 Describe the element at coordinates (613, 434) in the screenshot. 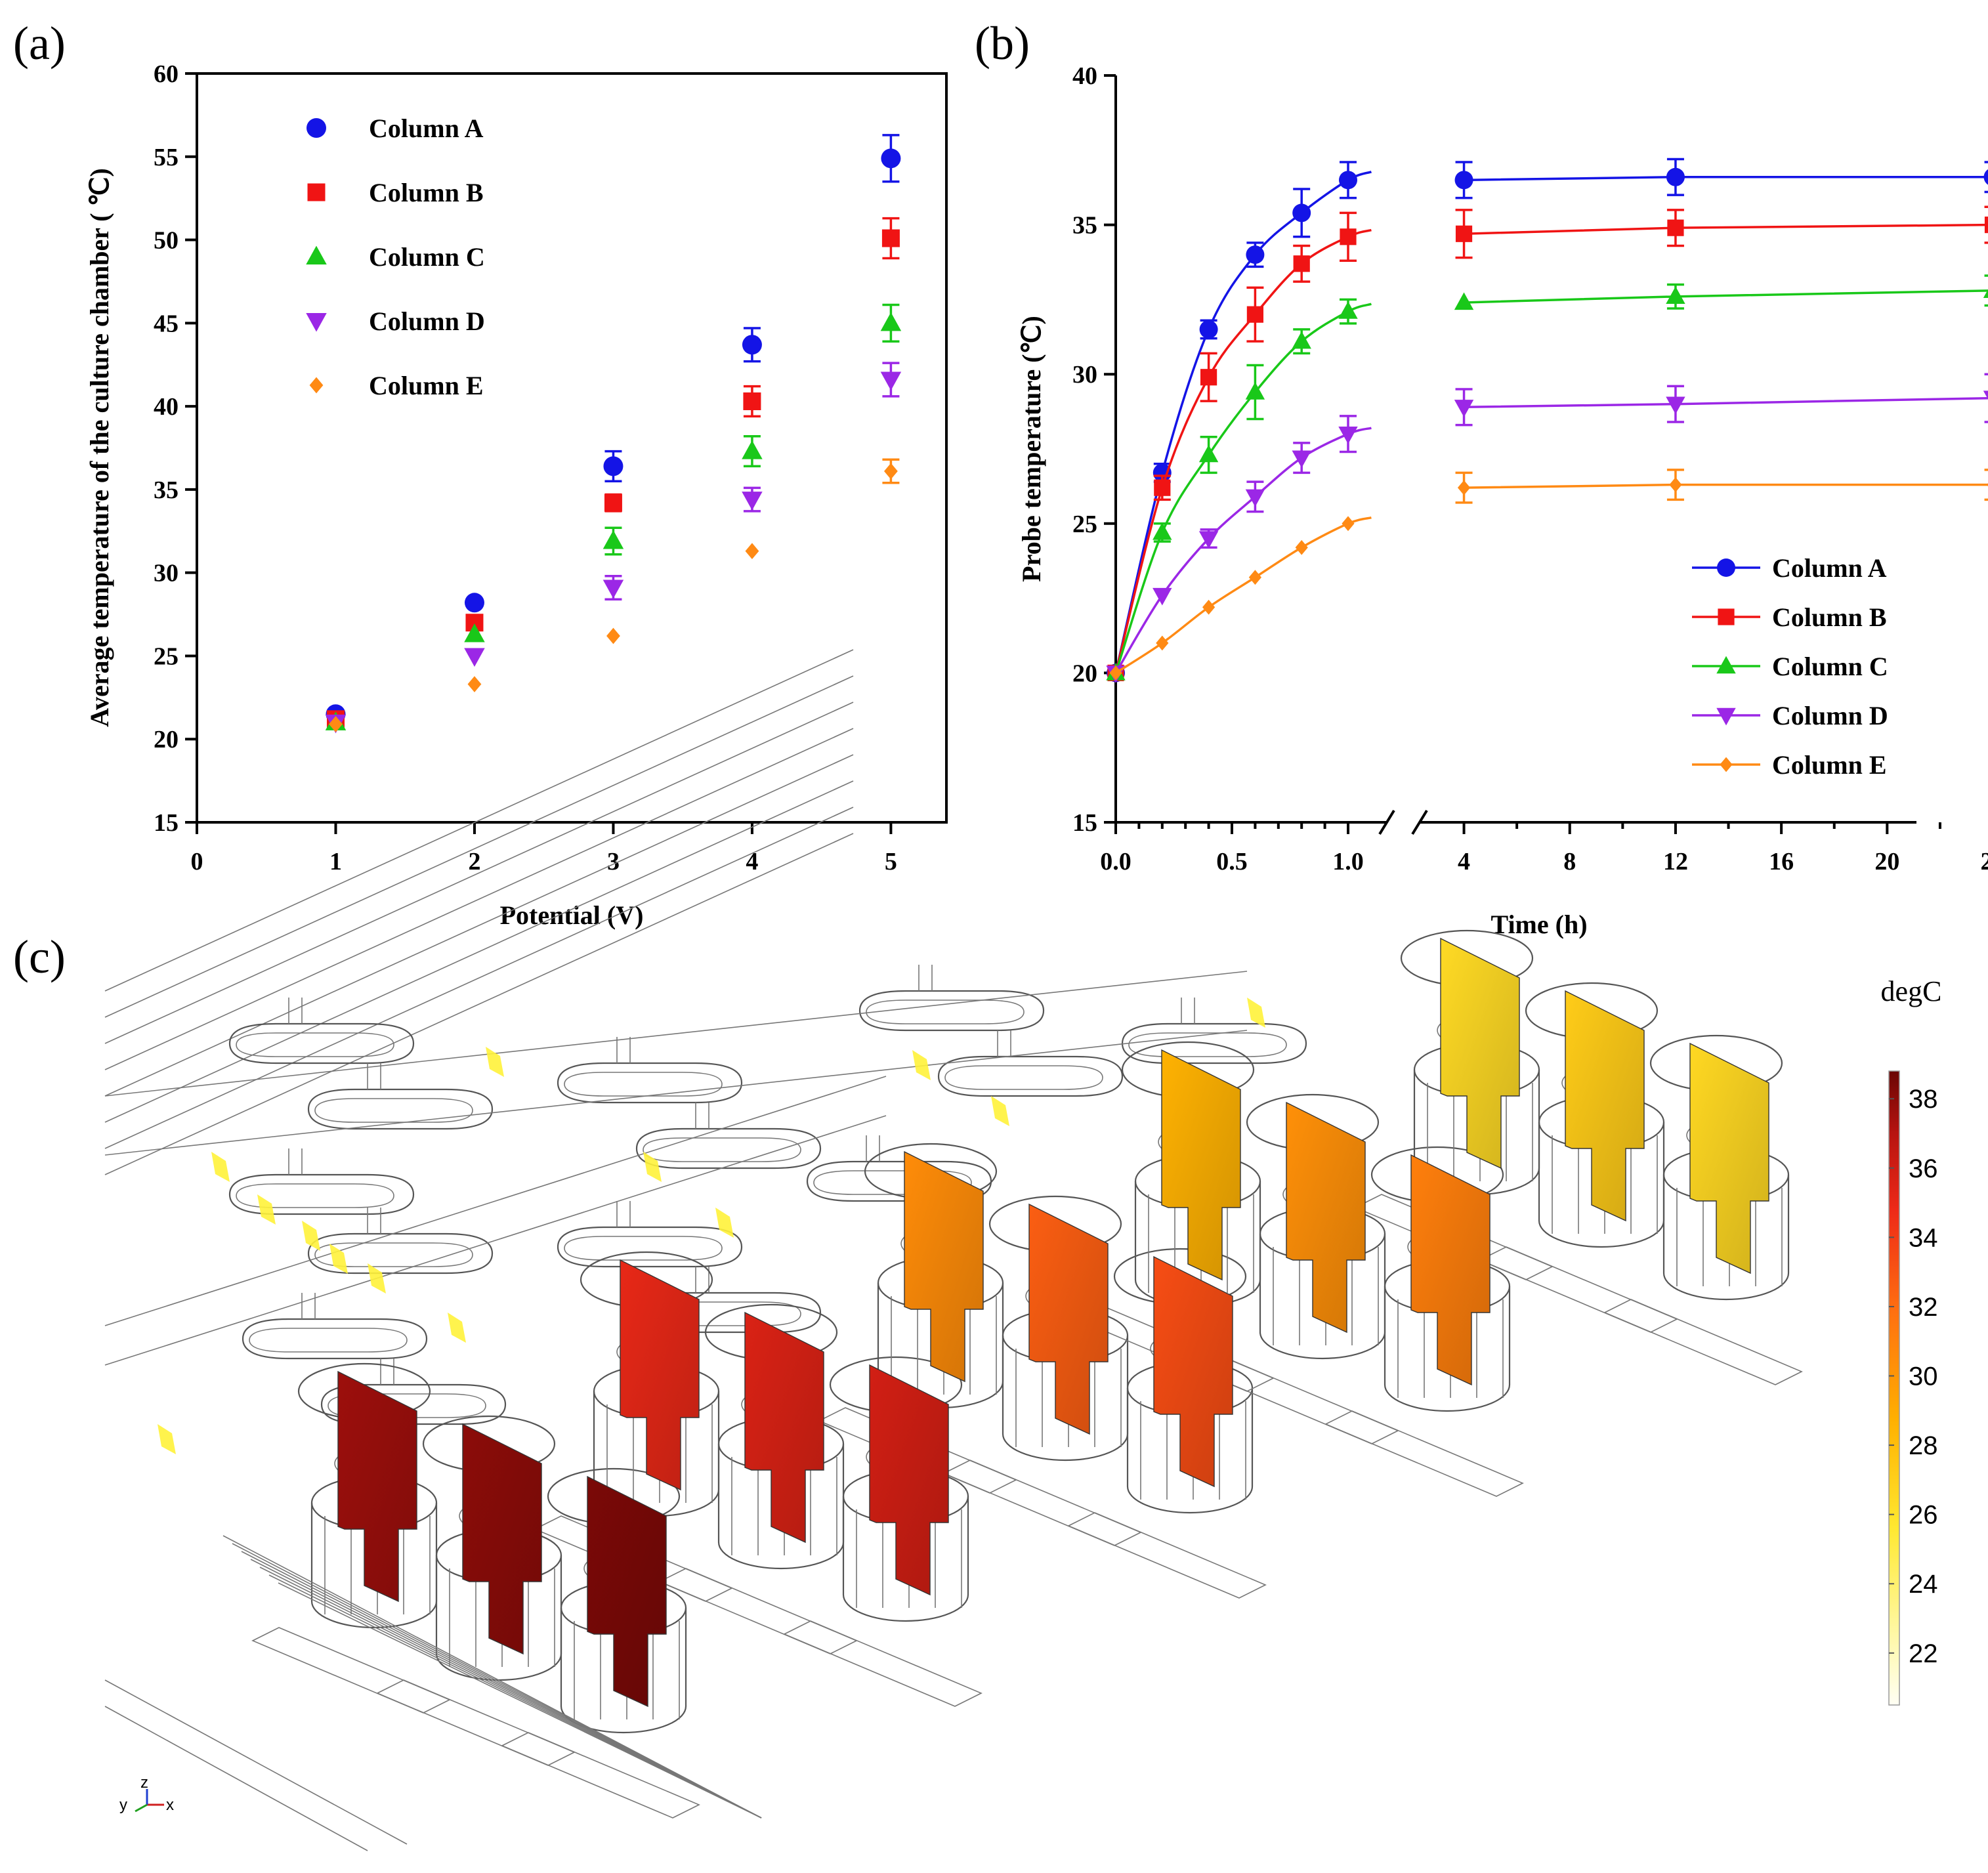

I see `chart-a-marks` at that location.